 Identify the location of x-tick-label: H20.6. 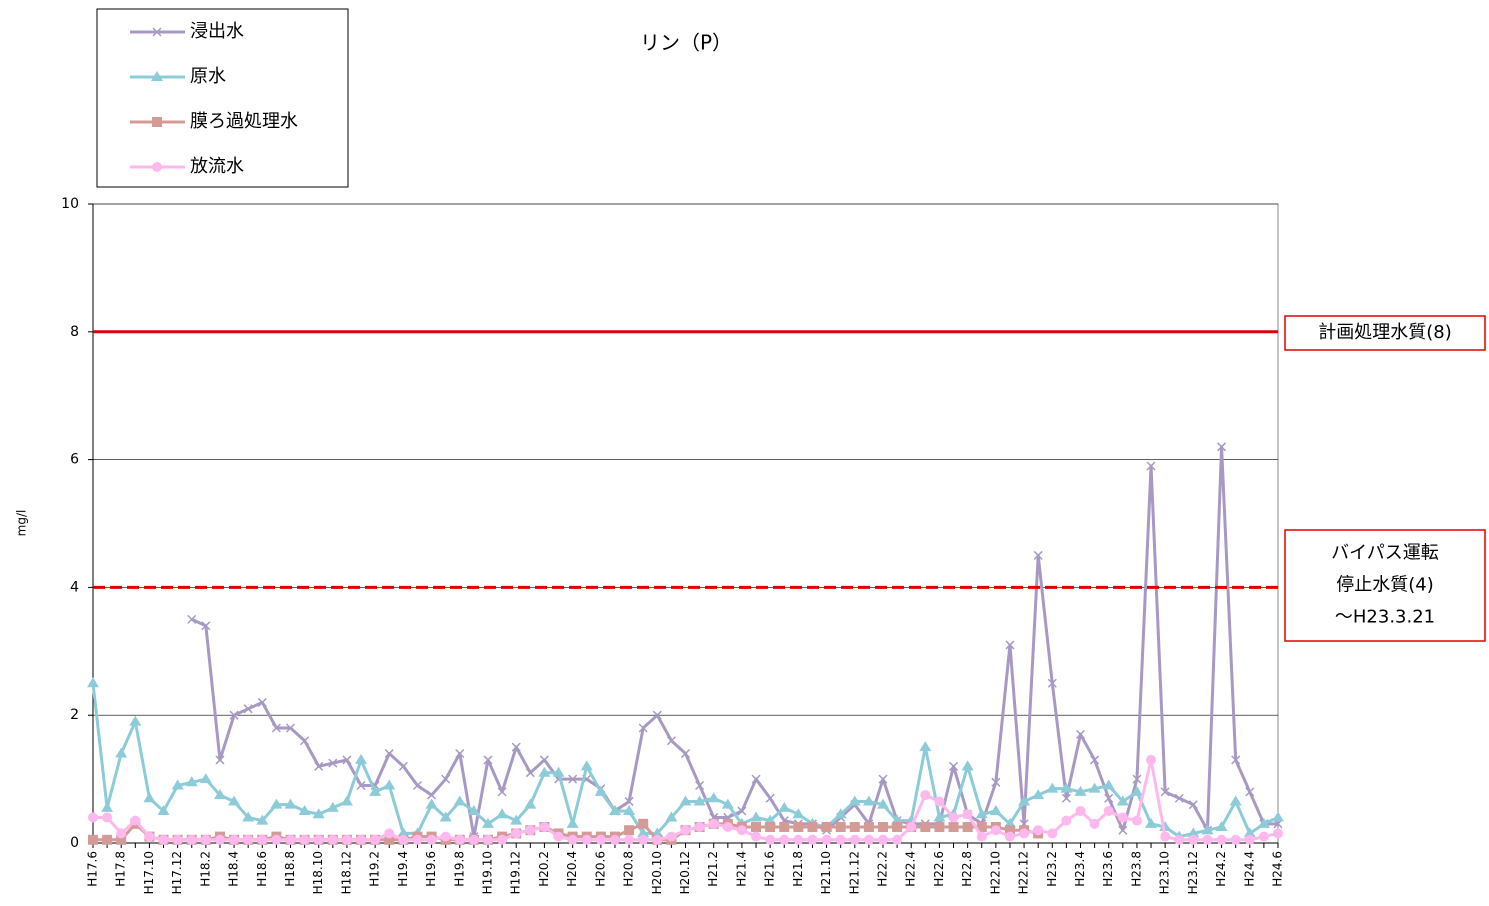
(600, 869).